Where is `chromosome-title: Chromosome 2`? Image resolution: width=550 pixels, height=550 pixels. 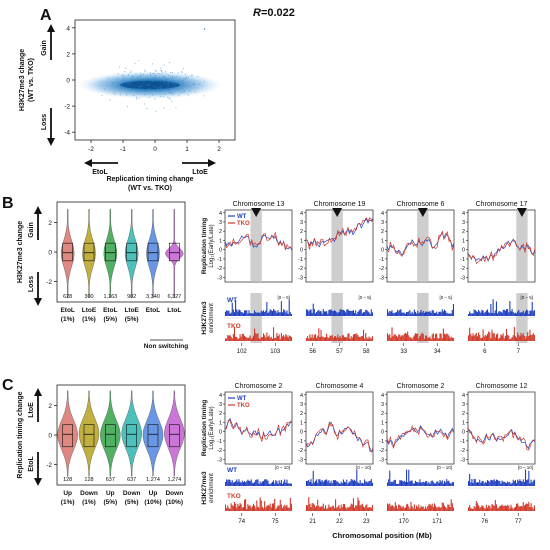 chromosome-title: Chromosome 2 is located at coordinates (421, 386).